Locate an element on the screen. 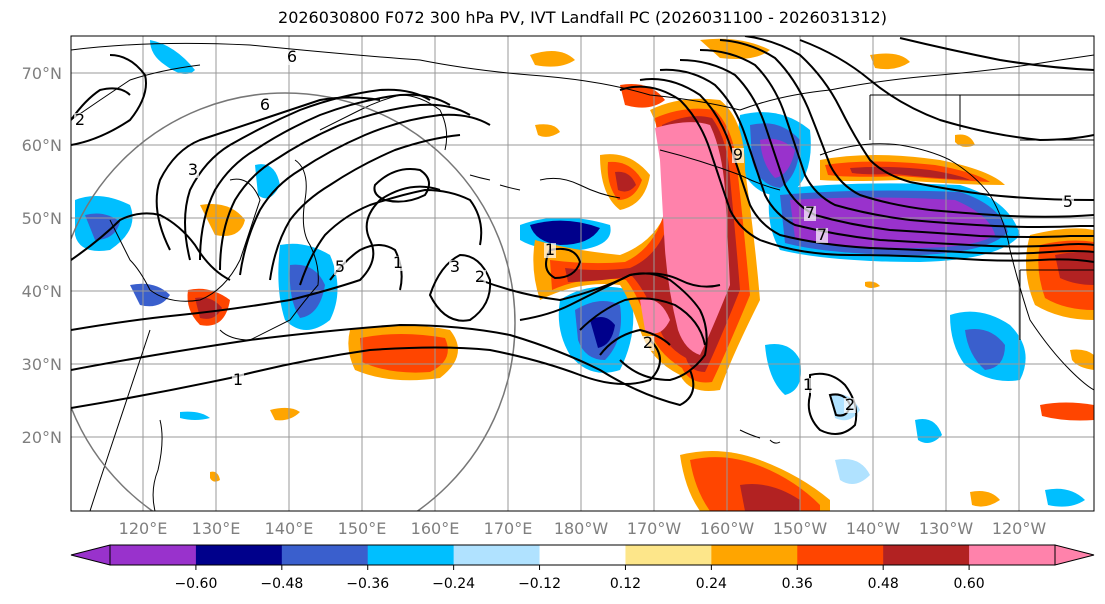 This screenshot has width=1105, height=604. colorbar-tick-label: −0.36 is located at coordinates (367, 584).